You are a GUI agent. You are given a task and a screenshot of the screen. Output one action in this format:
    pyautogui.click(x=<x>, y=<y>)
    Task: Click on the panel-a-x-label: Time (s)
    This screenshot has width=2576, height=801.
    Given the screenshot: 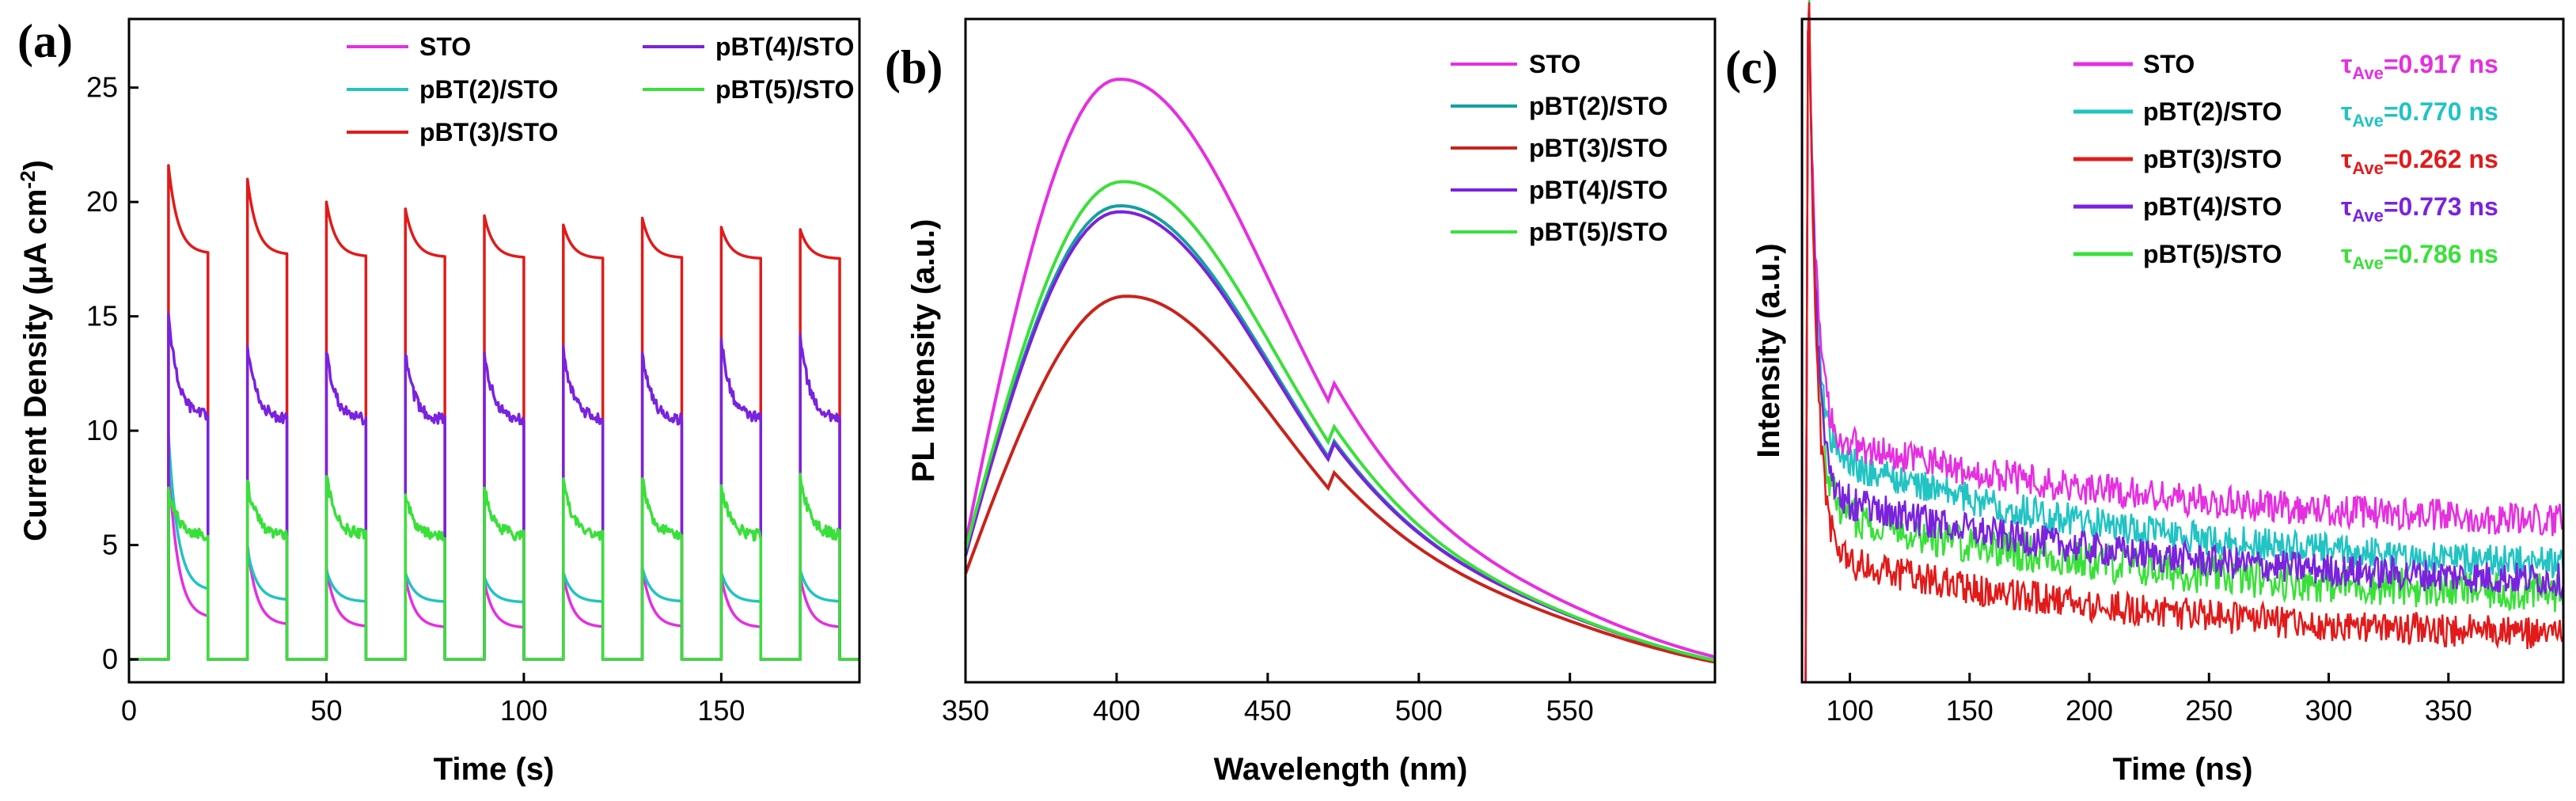 What is the action you would take?
    pyautogui.click(x=494, y=769)
    